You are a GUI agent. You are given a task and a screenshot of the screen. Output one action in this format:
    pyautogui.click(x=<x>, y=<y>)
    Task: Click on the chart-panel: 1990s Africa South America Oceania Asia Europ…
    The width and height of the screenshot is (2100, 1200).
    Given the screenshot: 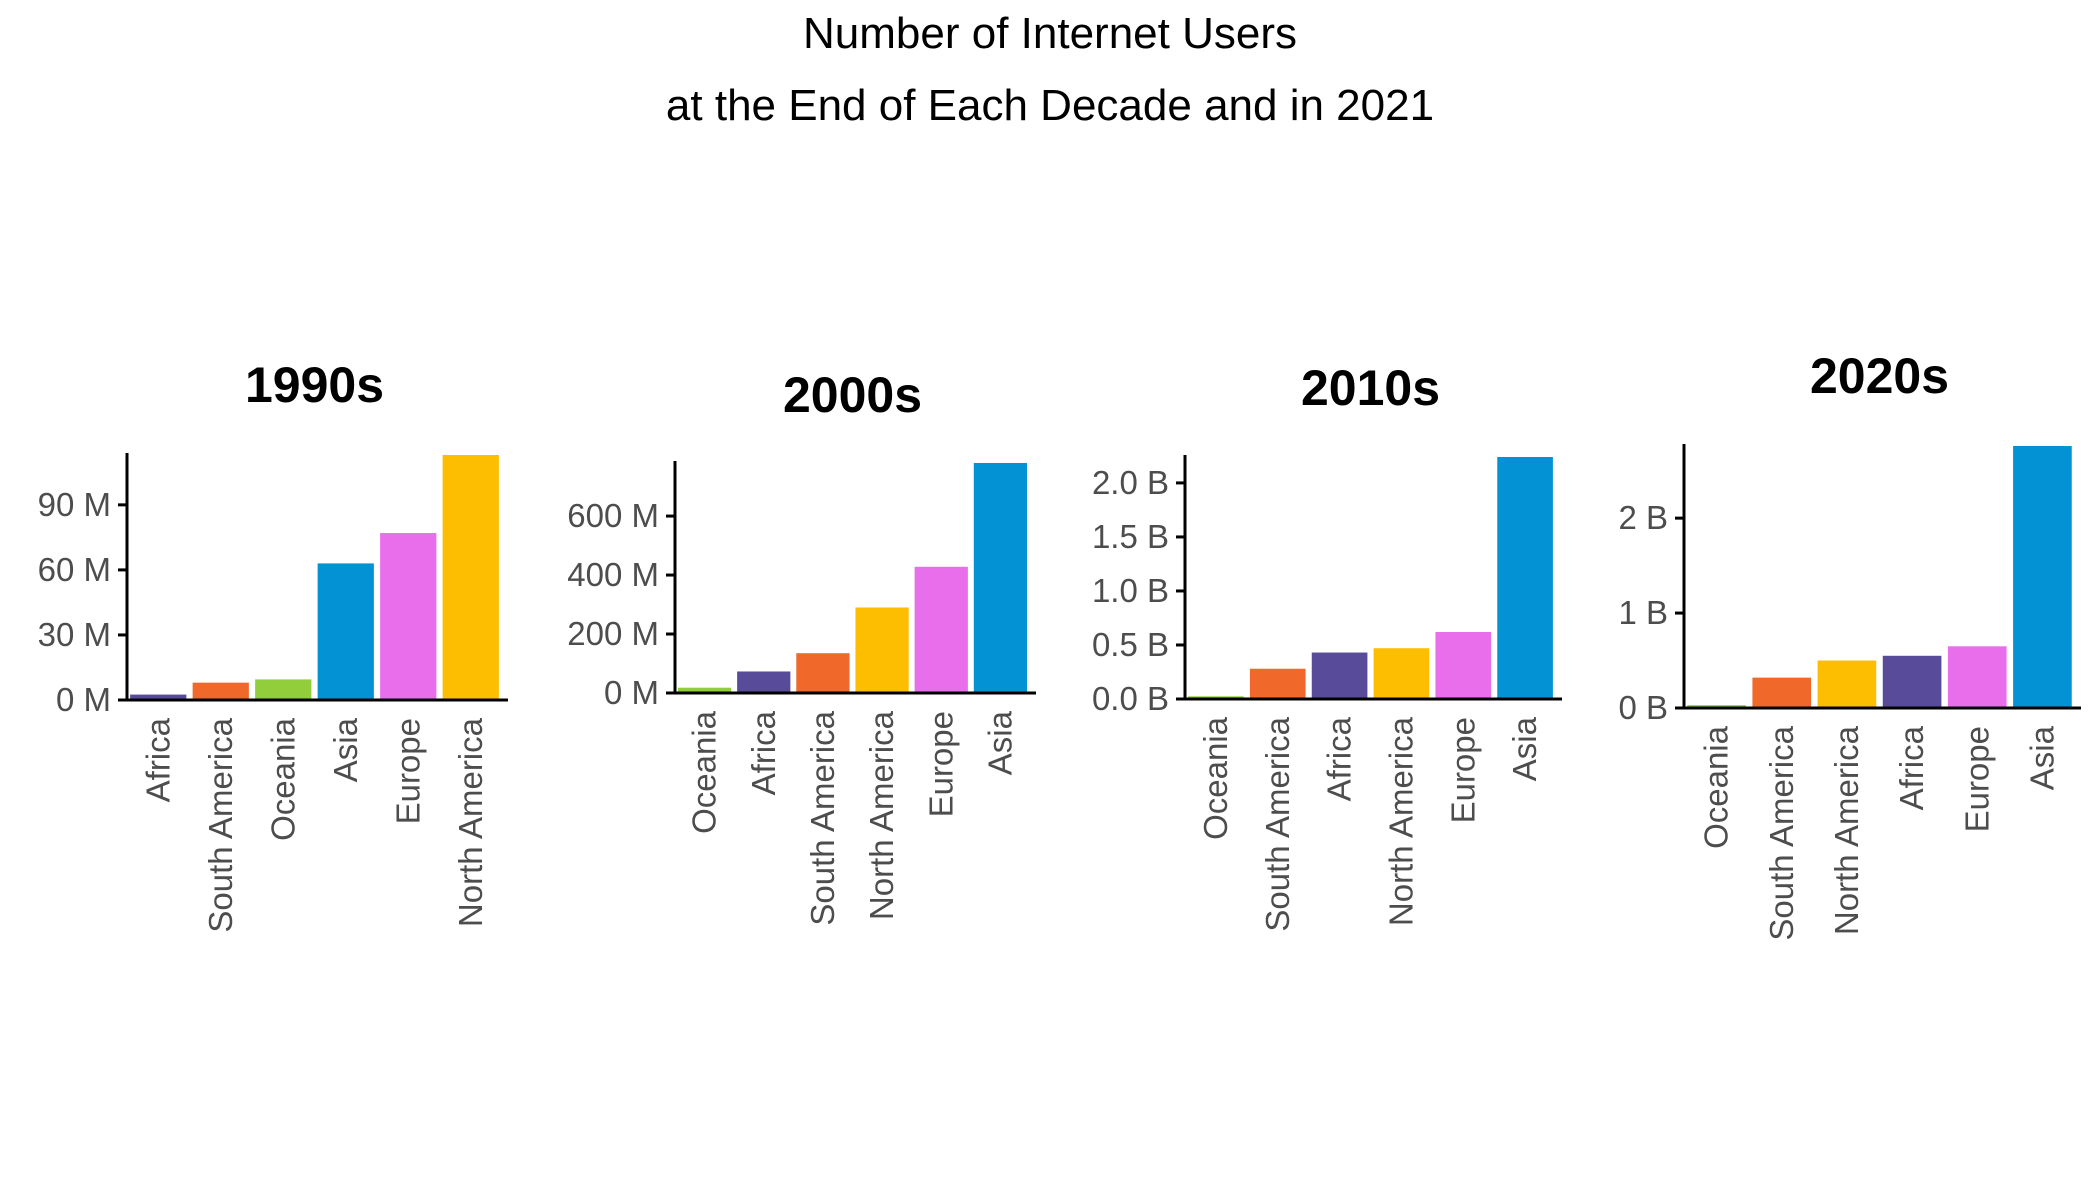 What is the action you would take?
    pyautogui.click(x=273, y=645)
    